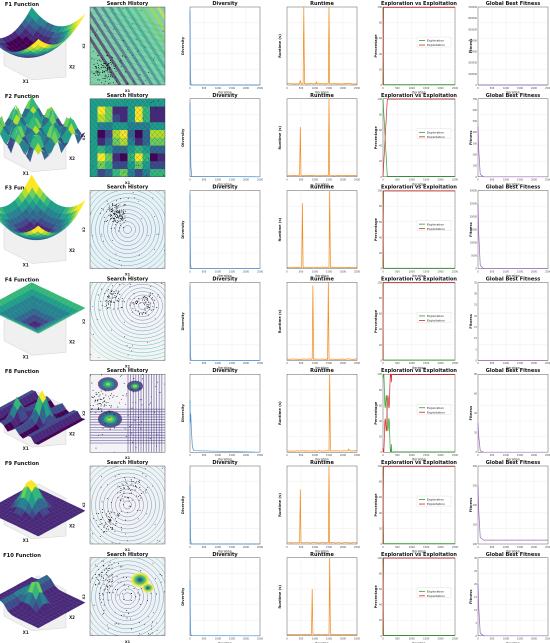 The width and height of the screenshot is (550, 643). Describe the element at coordinates (218, 88) in the screenshot. I see `diversity-xtick: 1000` at that location.